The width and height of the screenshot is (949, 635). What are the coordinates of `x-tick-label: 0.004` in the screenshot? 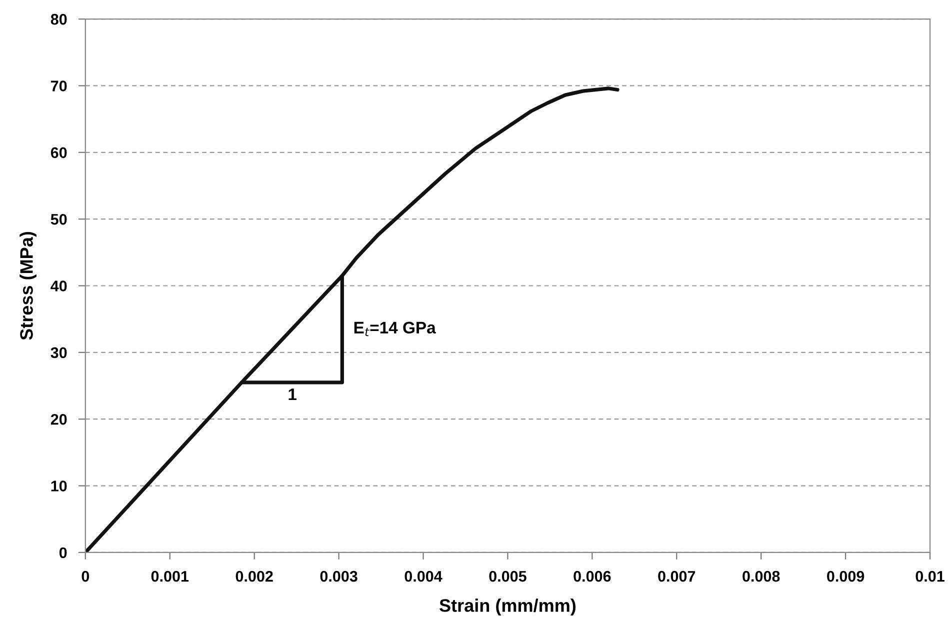 It's located at (423, 576).